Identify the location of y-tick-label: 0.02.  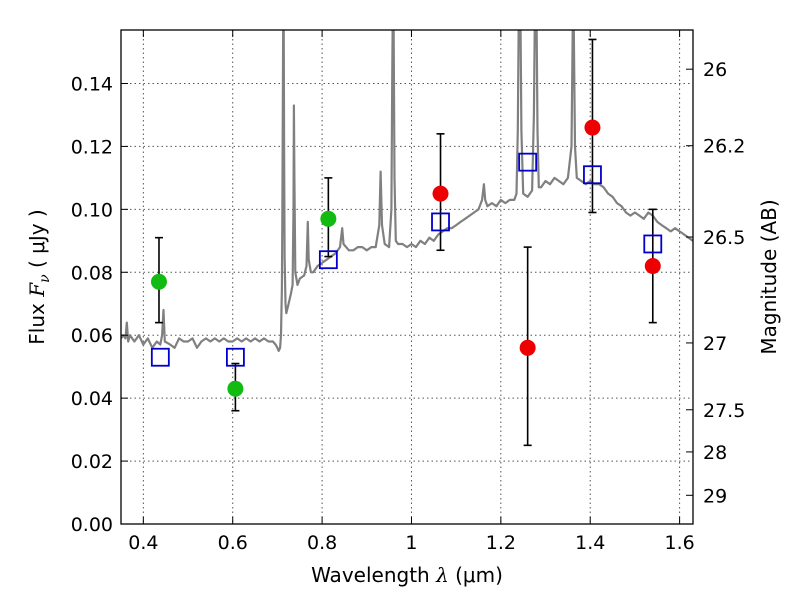
(92, 462).